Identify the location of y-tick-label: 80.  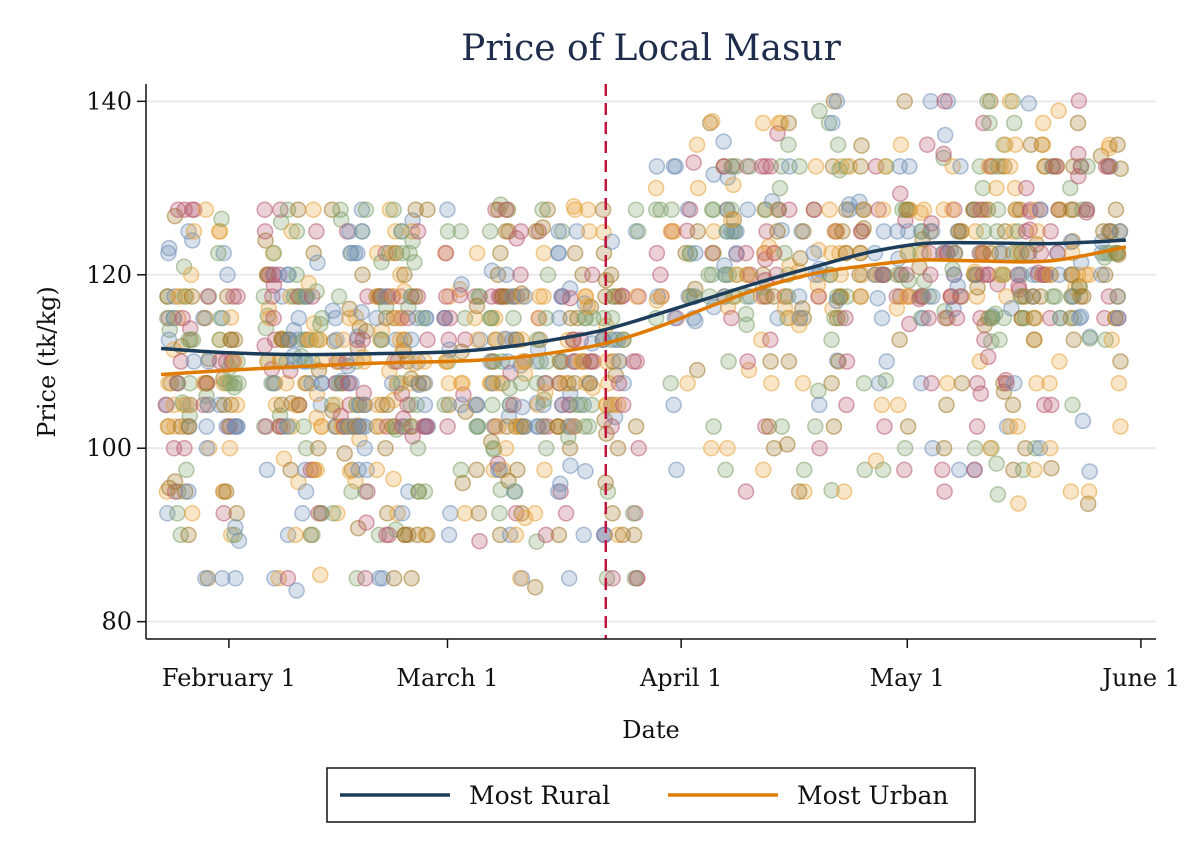
(116, 622).